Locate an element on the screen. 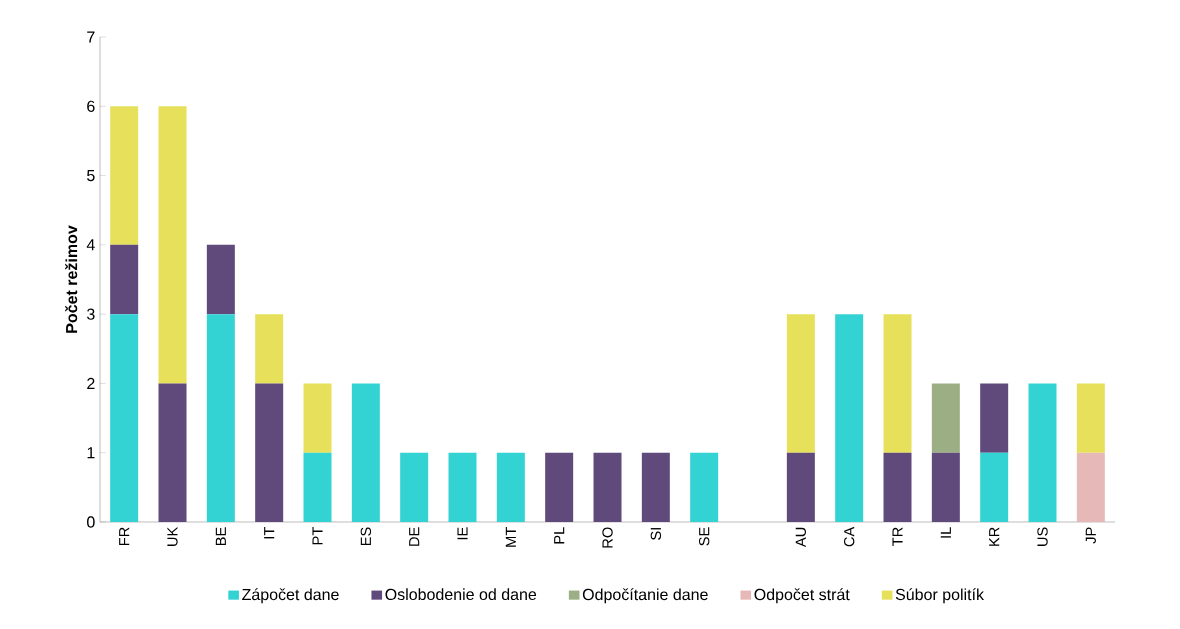 Image resolution: width=1180 pixels, height=629 pixels. y-tick-label: 6 is located at coordinates (91, 106).